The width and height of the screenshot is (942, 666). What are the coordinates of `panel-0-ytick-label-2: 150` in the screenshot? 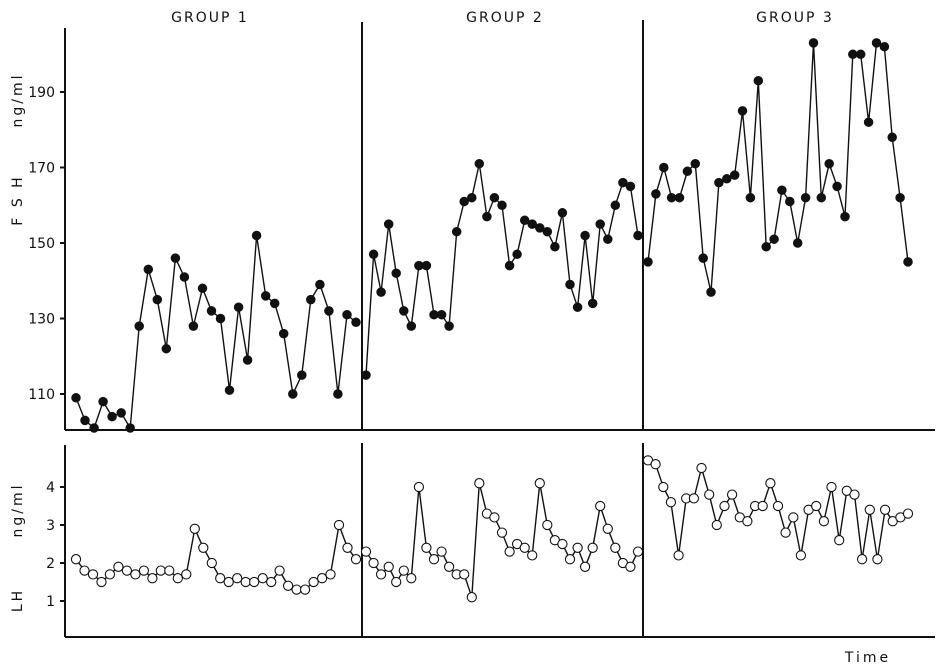 It's located at (41, 244).